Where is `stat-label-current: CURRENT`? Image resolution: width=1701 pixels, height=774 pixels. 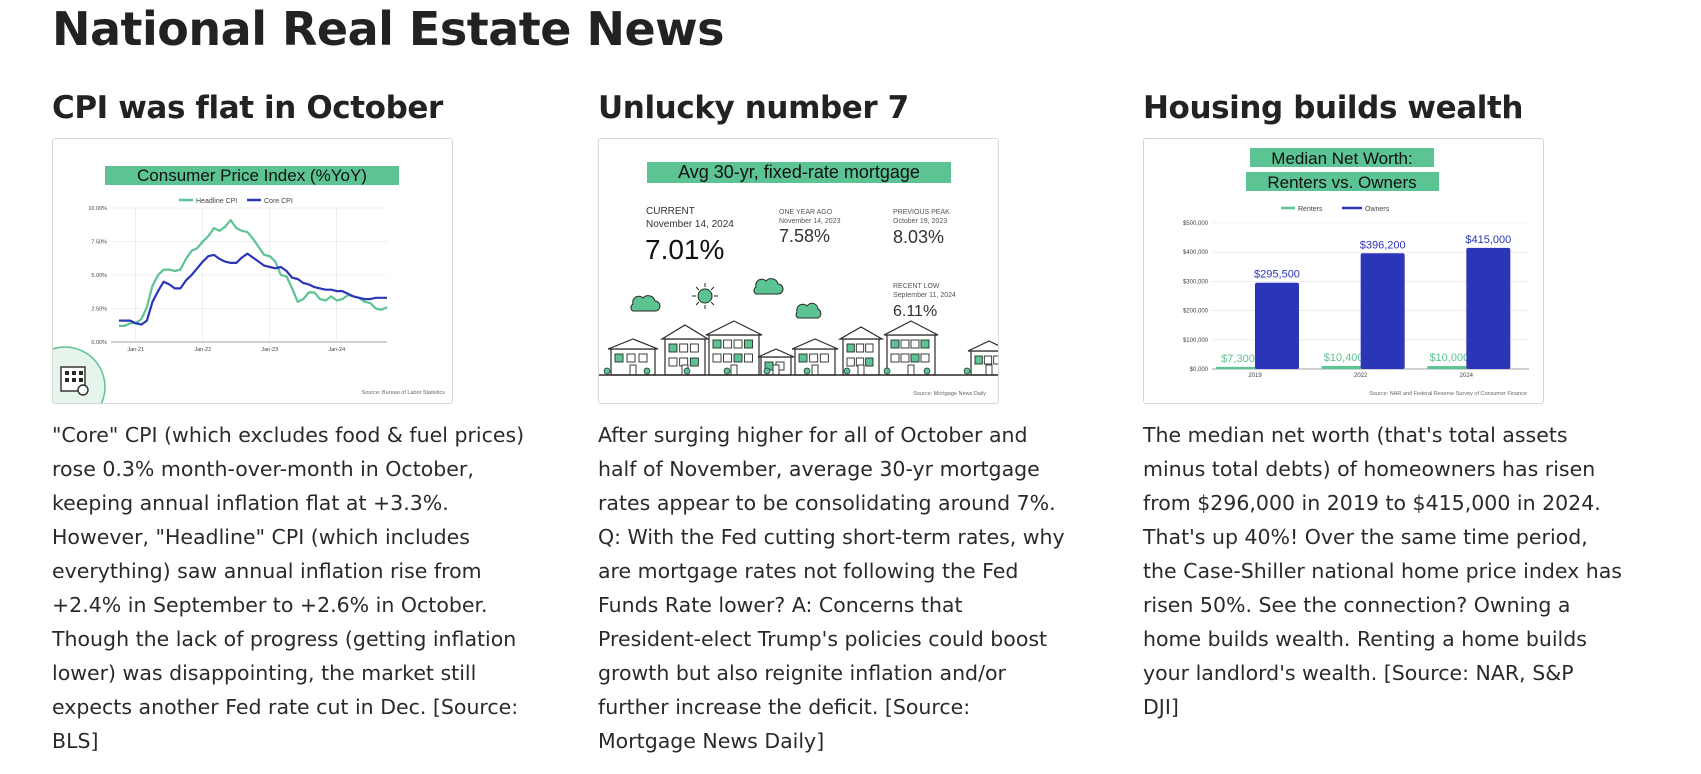 stat-label-current: CURRENT is located at coordinates (670, 211).